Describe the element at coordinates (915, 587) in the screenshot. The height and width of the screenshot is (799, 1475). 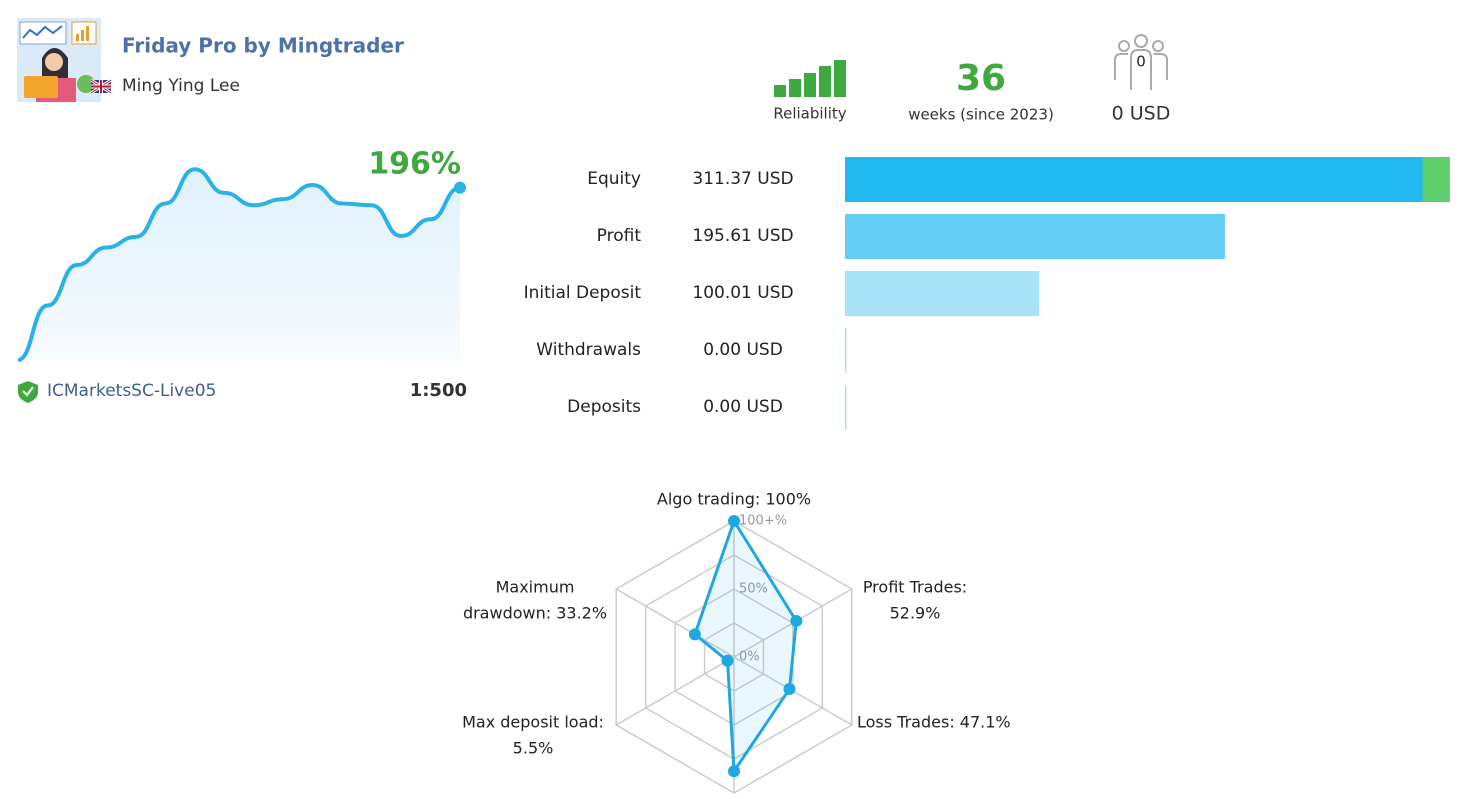
I see `radar-label: Profit Trades:` at that location.